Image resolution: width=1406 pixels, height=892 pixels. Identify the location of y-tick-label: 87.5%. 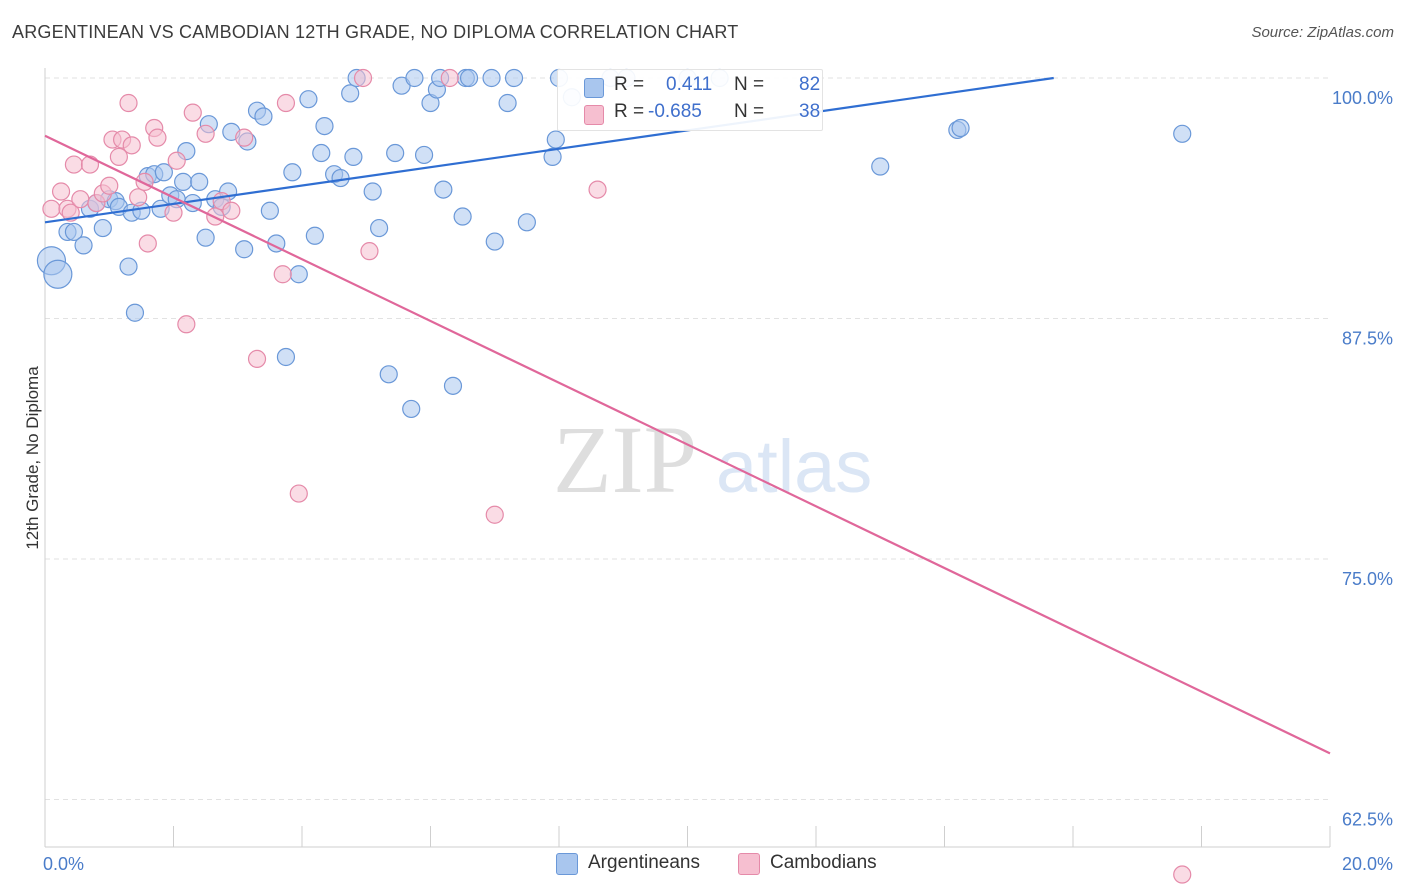
(1367, 339).